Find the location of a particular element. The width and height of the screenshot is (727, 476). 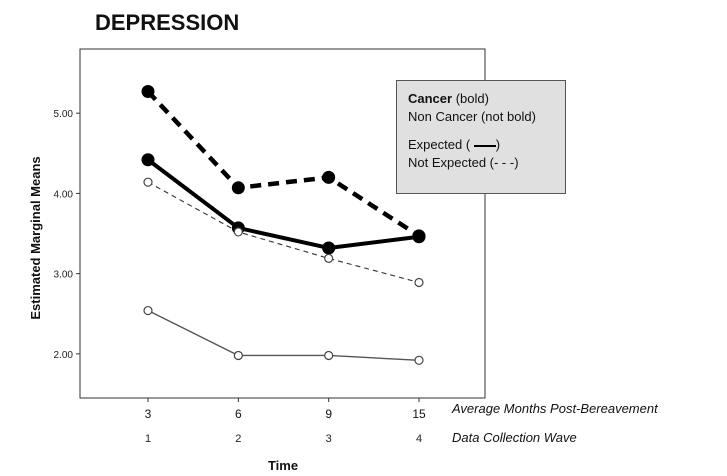

legend-expected-pre: Expected ( is located at coordinates (441, 144).